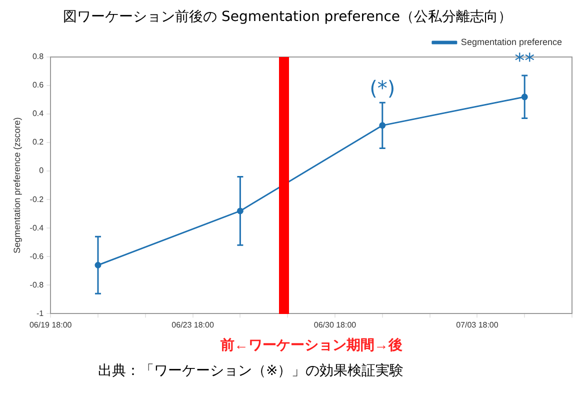  What do you see at coordinates (38, 113) in the screenshot?
I see `y-tick-label: 0.4` at bounding box center [38, 113].